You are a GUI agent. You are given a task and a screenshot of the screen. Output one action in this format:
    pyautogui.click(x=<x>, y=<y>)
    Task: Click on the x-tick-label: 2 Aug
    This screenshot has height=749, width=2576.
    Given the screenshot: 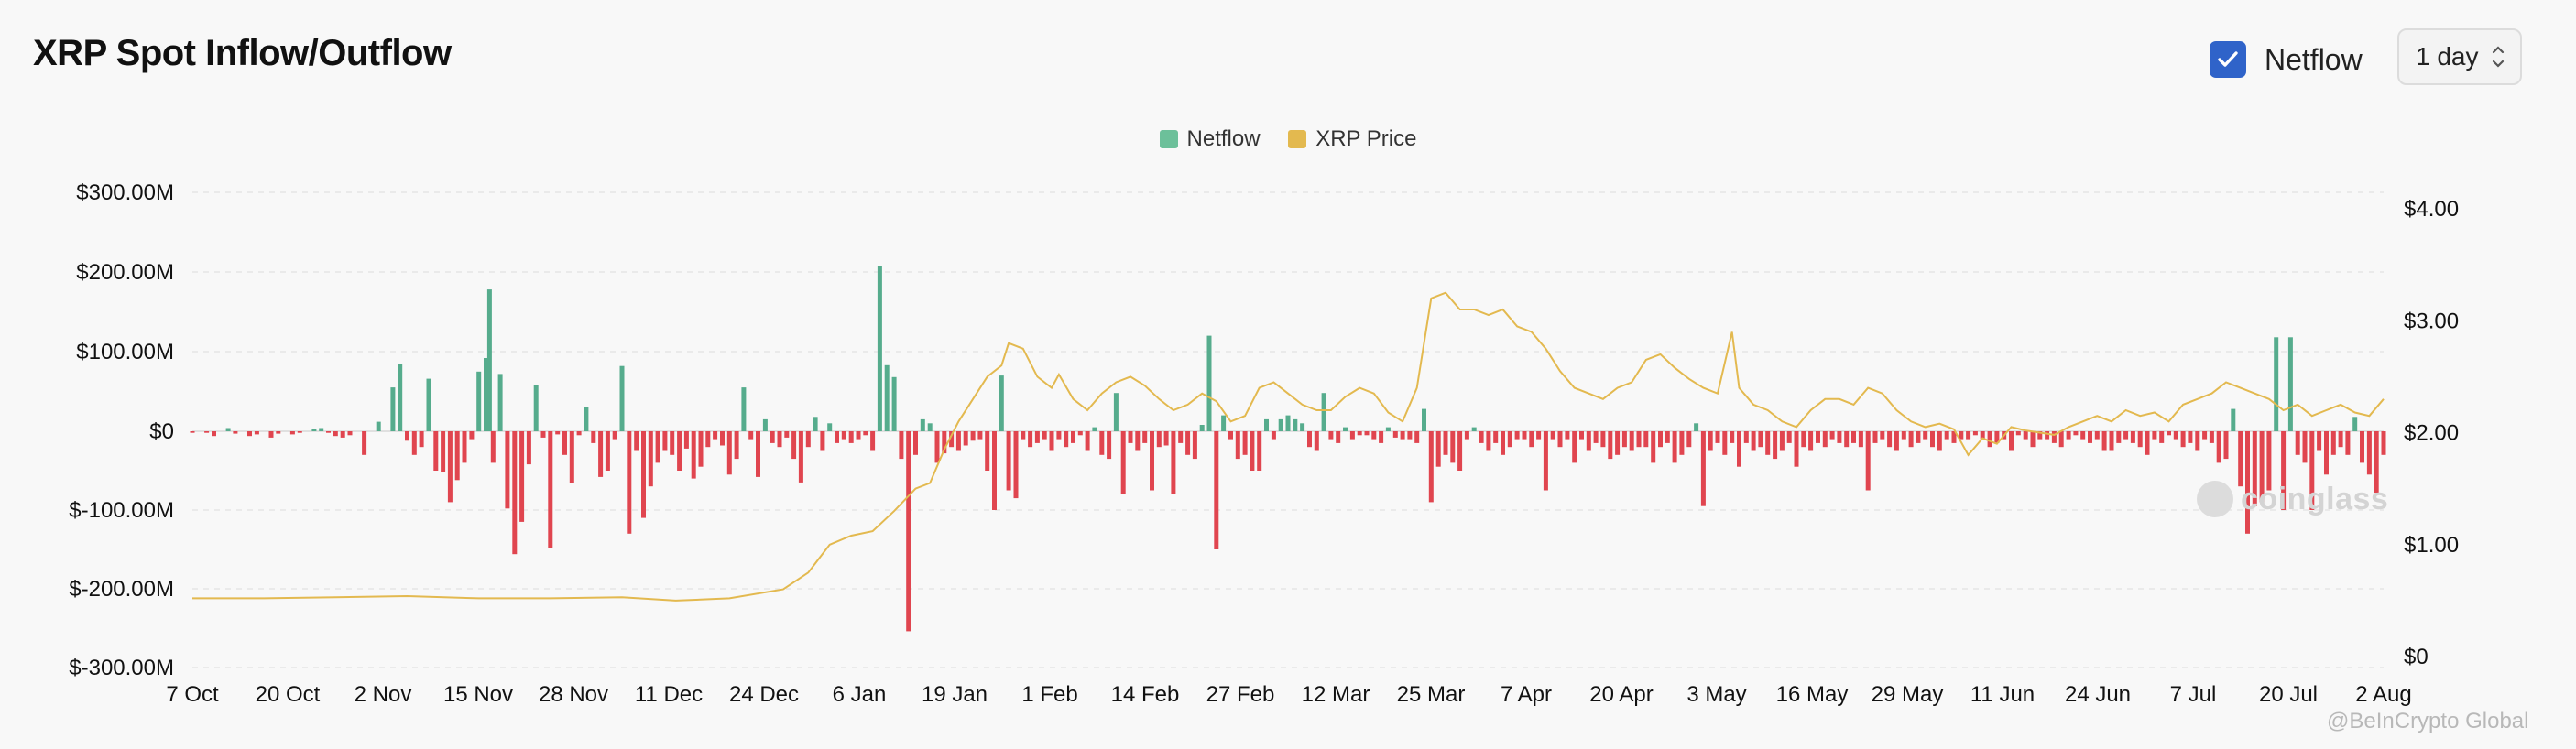 What is the action you would take?
    pyautogui.click(x=2383, y=695)
    